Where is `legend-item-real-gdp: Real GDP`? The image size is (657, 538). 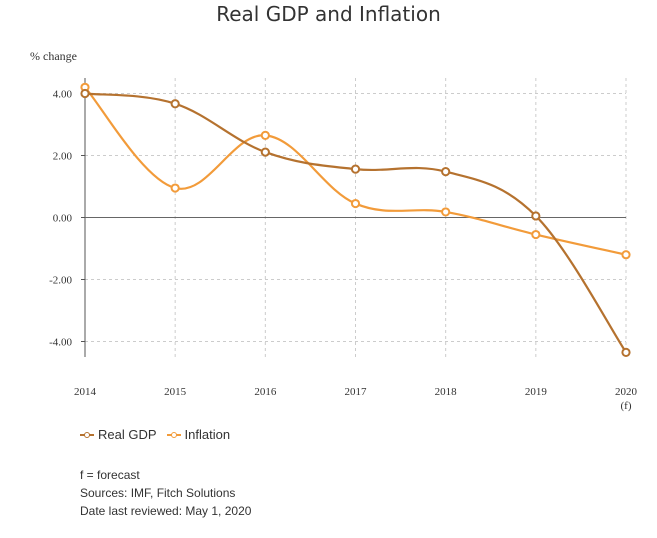
legend-item-real-gdp: Real GDP is located at coordinates (118, 434).